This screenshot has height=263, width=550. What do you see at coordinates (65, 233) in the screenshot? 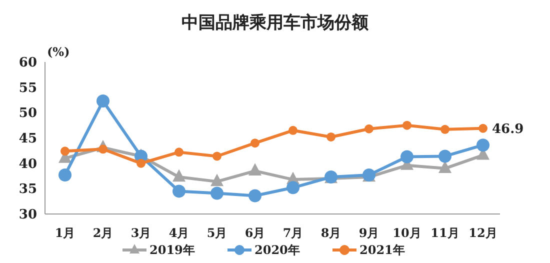
I see `x-tick-label: 1月` at bounding box center [65, 233].